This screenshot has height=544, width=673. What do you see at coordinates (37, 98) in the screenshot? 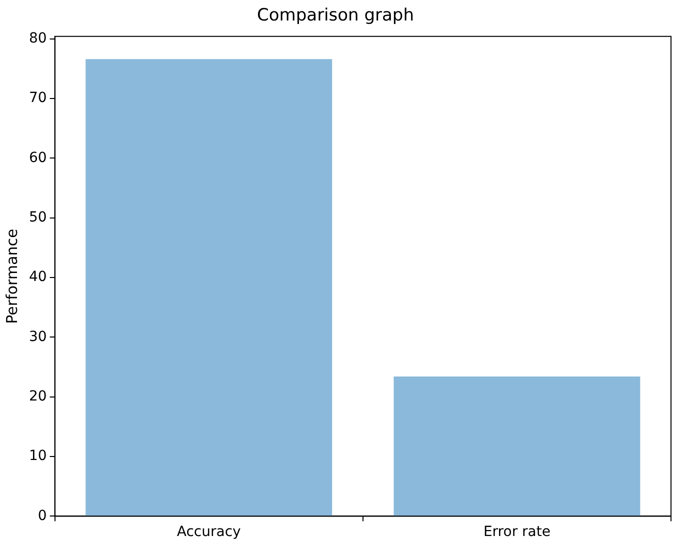
I see `y-tick-label: 70` at bounding box center [37, 98].